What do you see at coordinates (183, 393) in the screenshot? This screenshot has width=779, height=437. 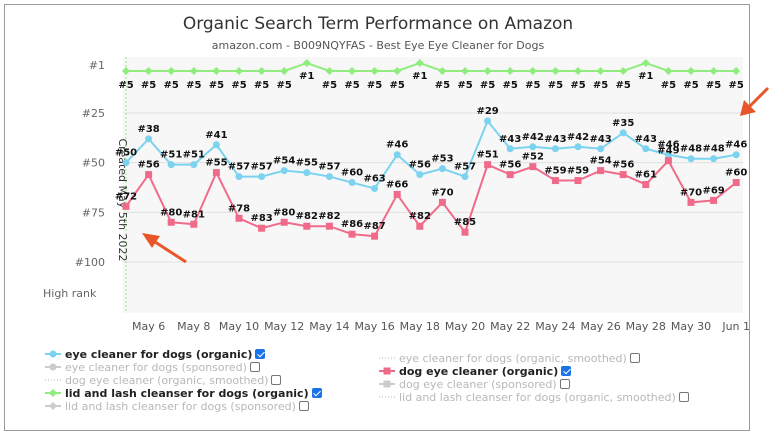 I see `legend-item: lid and lash cleanser for dogs (organic)` at bounding box center [183, 393].